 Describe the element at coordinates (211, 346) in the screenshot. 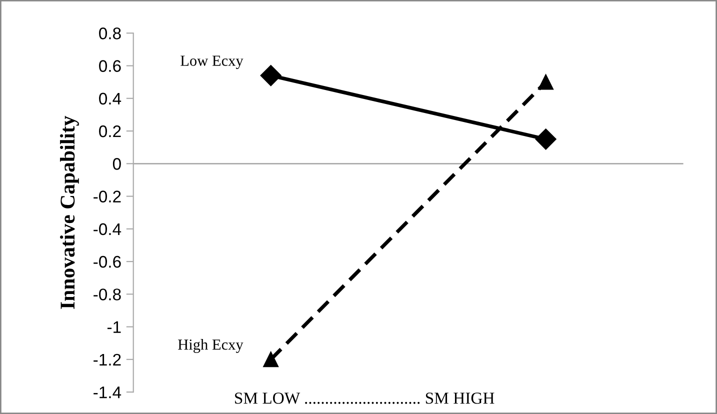

I see `series-label: High Ecxy` at that location.